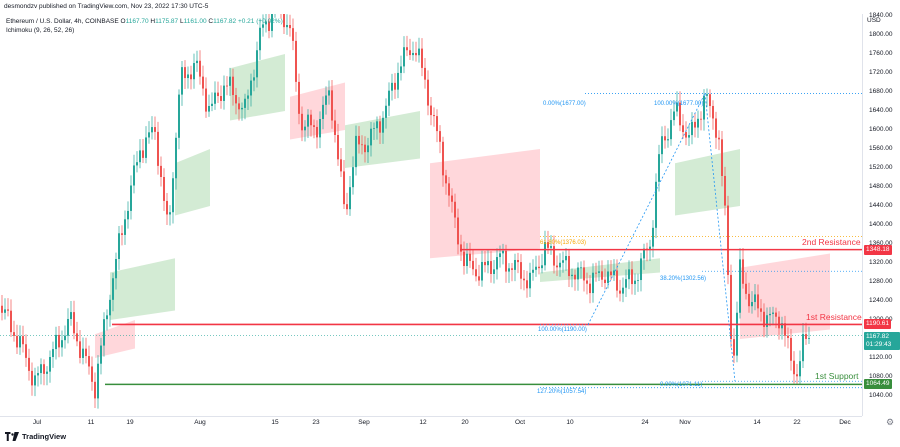 This screenshot has height=447, width=900. Describe the element at coordinates (645, 422) in the screenshot. I see `time-tick: 24` at that location.